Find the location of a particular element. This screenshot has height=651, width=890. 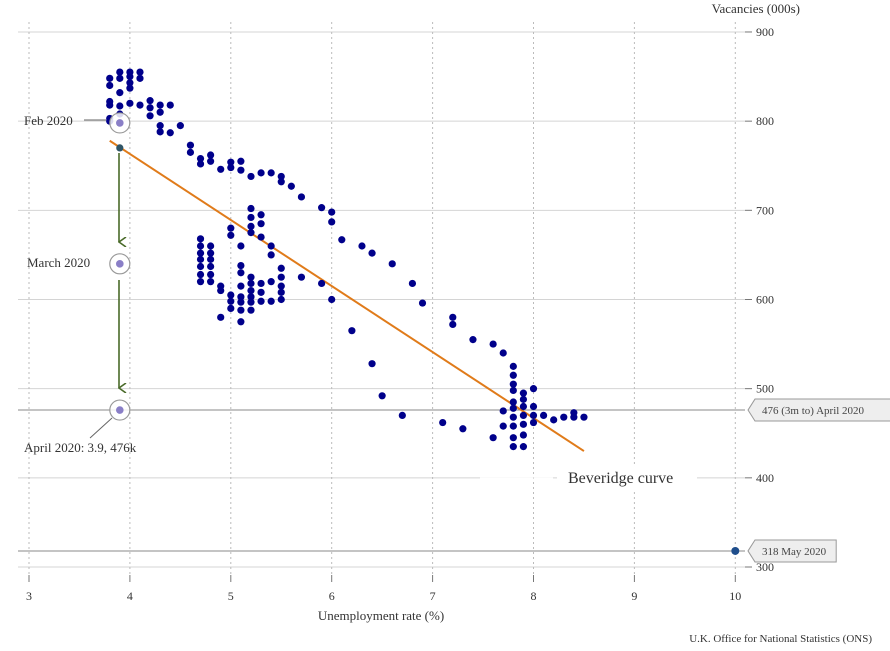

may-2020-point is located at coordinates (735, 550).